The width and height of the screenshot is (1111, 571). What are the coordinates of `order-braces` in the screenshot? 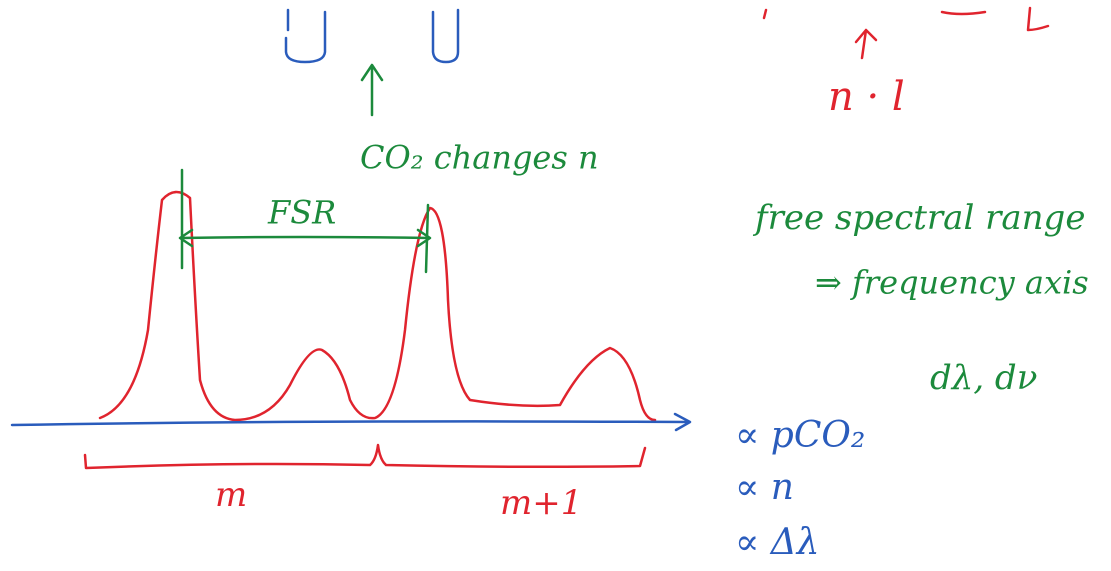 It's located at (365, 456).